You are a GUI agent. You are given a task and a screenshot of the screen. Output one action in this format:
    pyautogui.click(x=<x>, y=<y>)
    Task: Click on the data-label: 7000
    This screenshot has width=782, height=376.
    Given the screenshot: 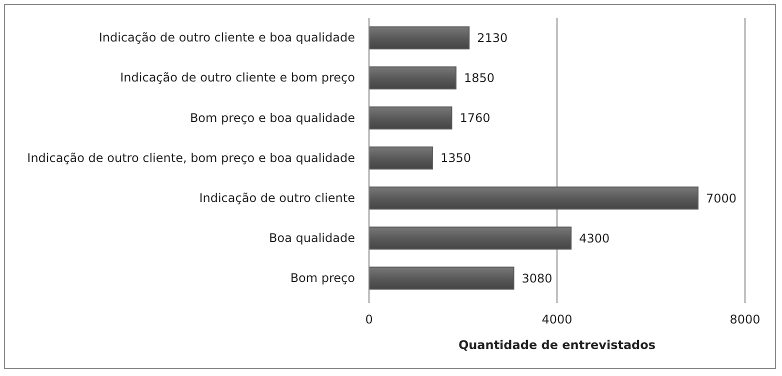 What is the action you would take?
    pyautogui.click(x=721, y=198)
    